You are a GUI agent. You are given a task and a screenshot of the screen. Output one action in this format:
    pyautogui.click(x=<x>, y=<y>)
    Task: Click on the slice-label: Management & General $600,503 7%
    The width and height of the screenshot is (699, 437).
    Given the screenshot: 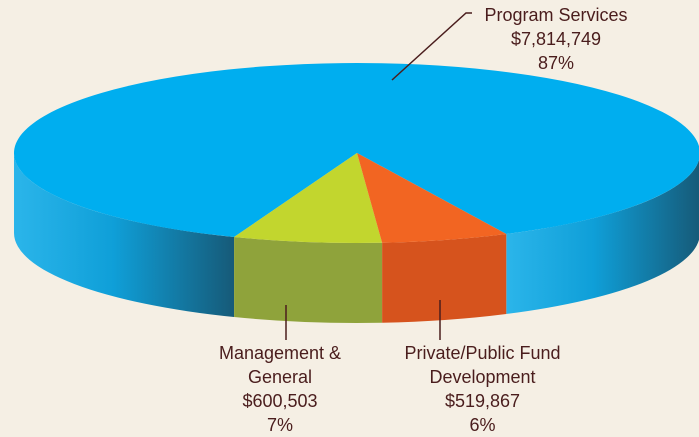 What is the action you would take?
    pyautogui.click(x=280, y=389)
    